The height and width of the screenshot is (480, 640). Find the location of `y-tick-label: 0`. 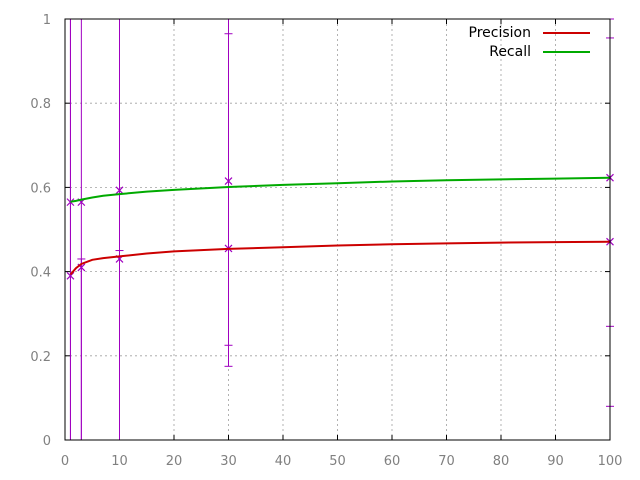

y-tick-label: 0 is located at coordinates (47, 441).